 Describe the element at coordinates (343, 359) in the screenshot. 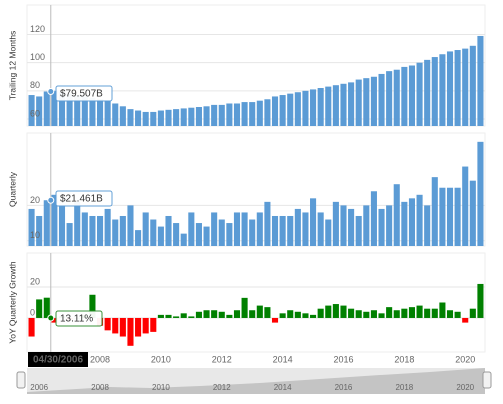

I see `x-tick-label: 2016` at that location.